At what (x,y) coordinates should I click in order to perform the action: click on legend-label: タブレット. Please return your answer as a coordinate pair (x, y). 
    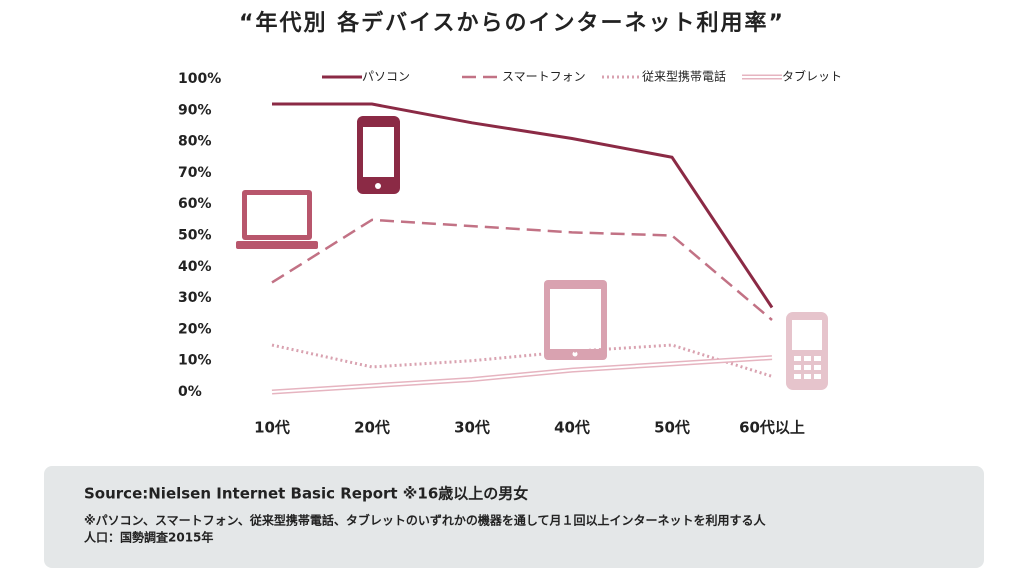
    Looking at the image, I should click on (812, 76).